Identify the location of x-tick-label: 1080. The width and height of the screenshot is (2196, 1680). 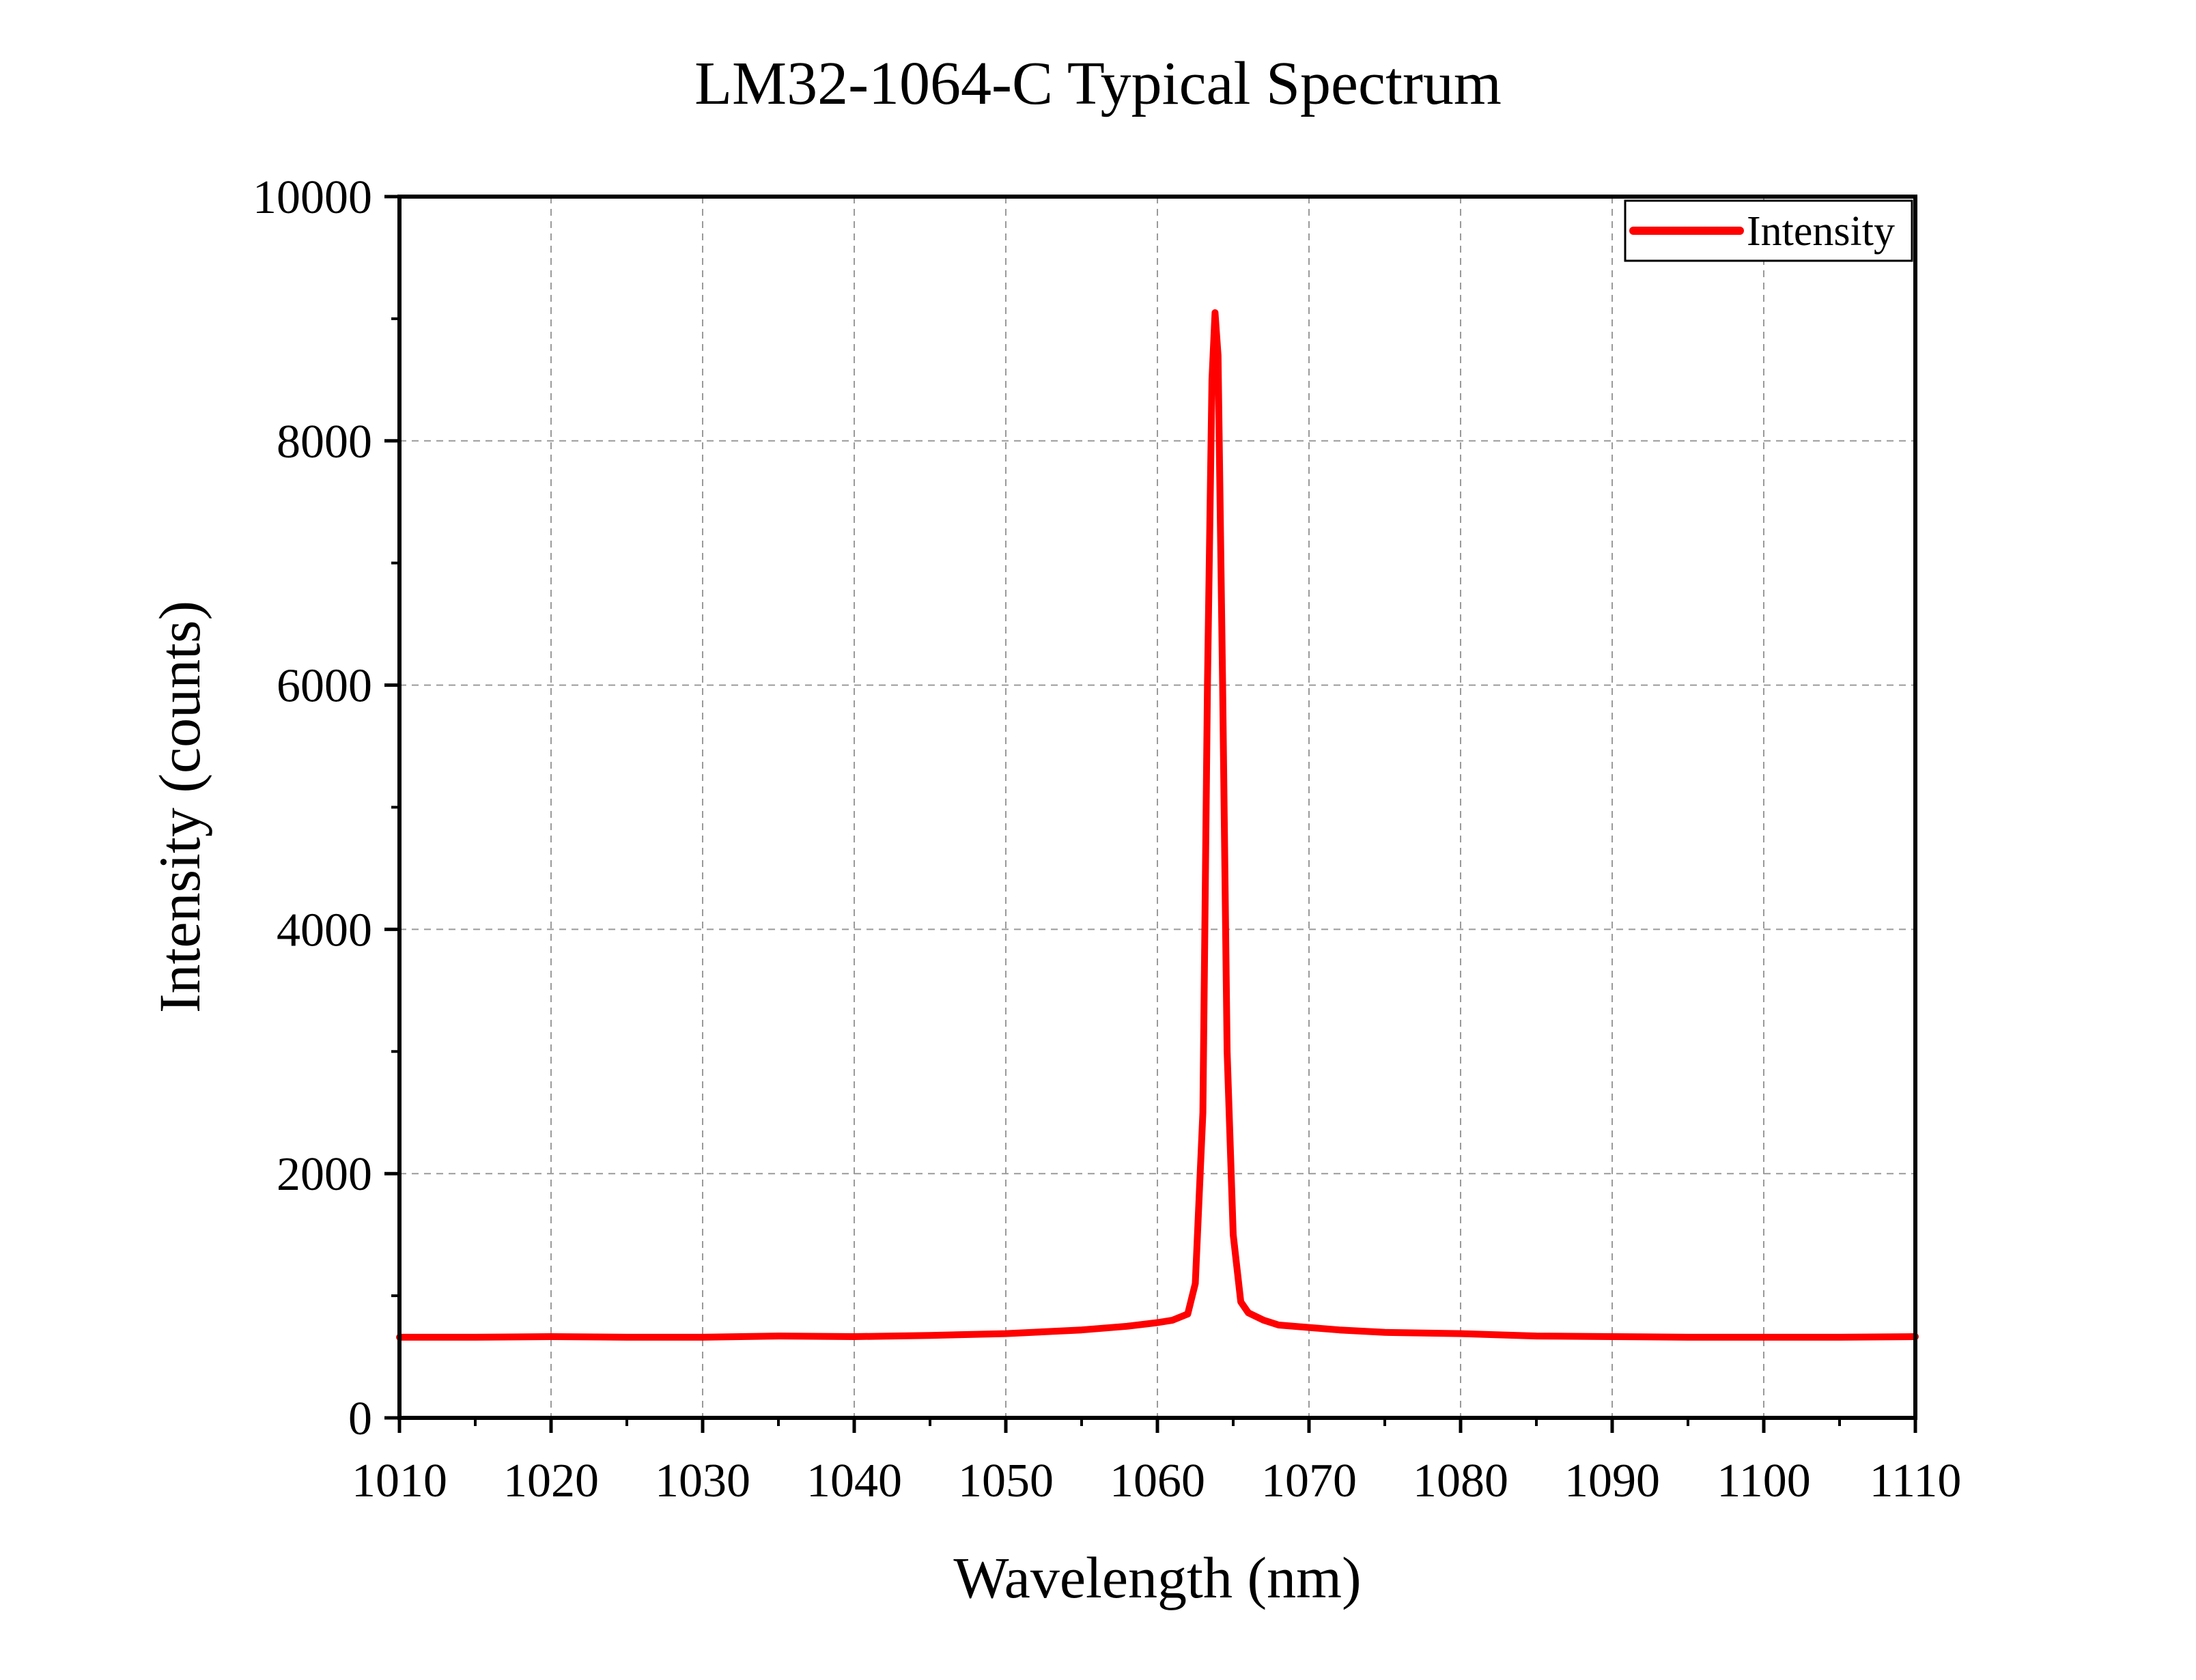
(1461, 1481).